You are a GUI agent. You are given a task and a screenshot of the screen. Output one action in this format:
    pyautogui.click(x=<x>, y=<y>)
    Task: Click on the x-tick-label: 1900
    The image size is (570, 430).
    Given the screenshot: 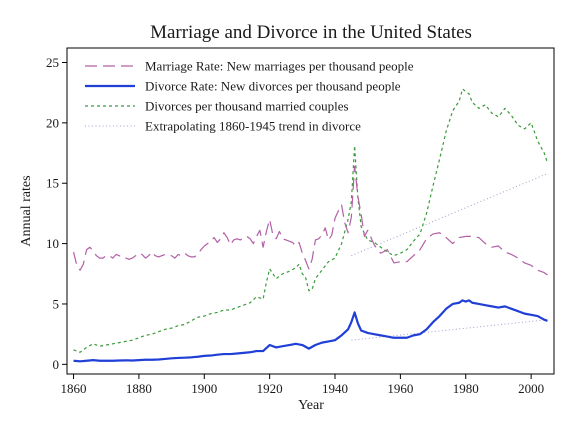 What is the action you would take?
    pyautogui.click(x=204, y=388)
    